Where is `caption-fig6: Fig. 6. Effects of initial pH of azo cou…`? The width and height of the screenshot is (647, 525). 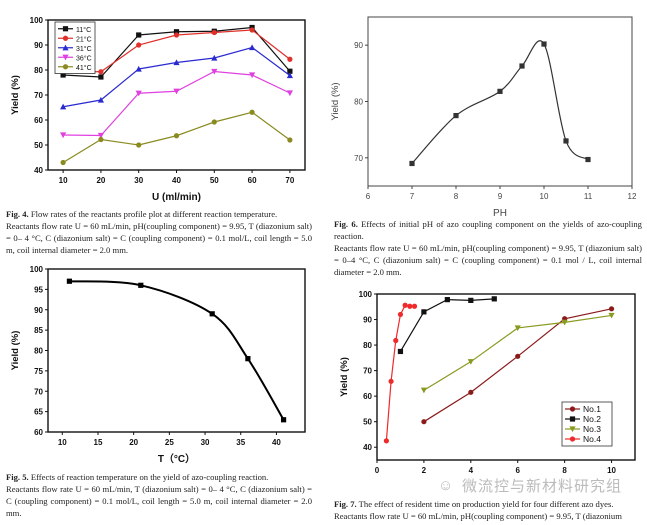 caption-fig6: Fig. 6. Effects of initial pH of azo cou… is located at coordinates (488, 248).